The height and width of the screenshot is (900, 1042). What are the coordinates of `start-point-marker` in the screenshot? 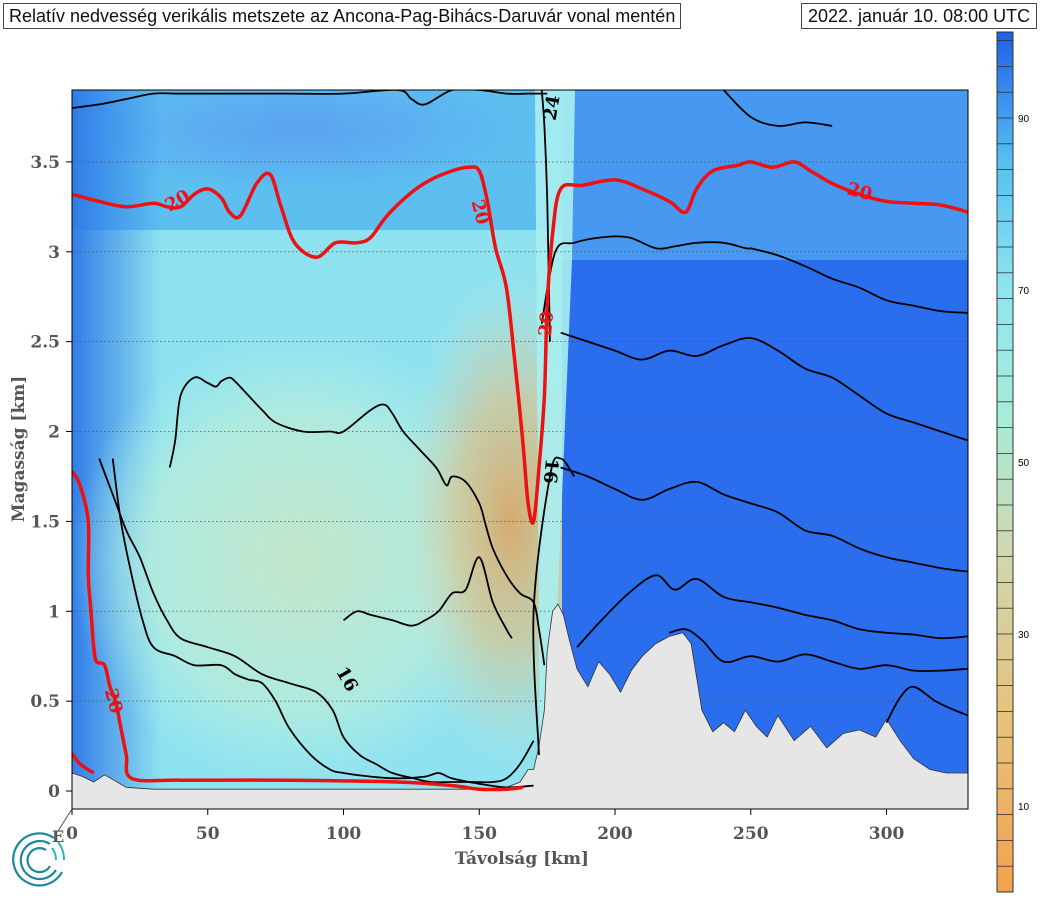 It's located at (65, 820).